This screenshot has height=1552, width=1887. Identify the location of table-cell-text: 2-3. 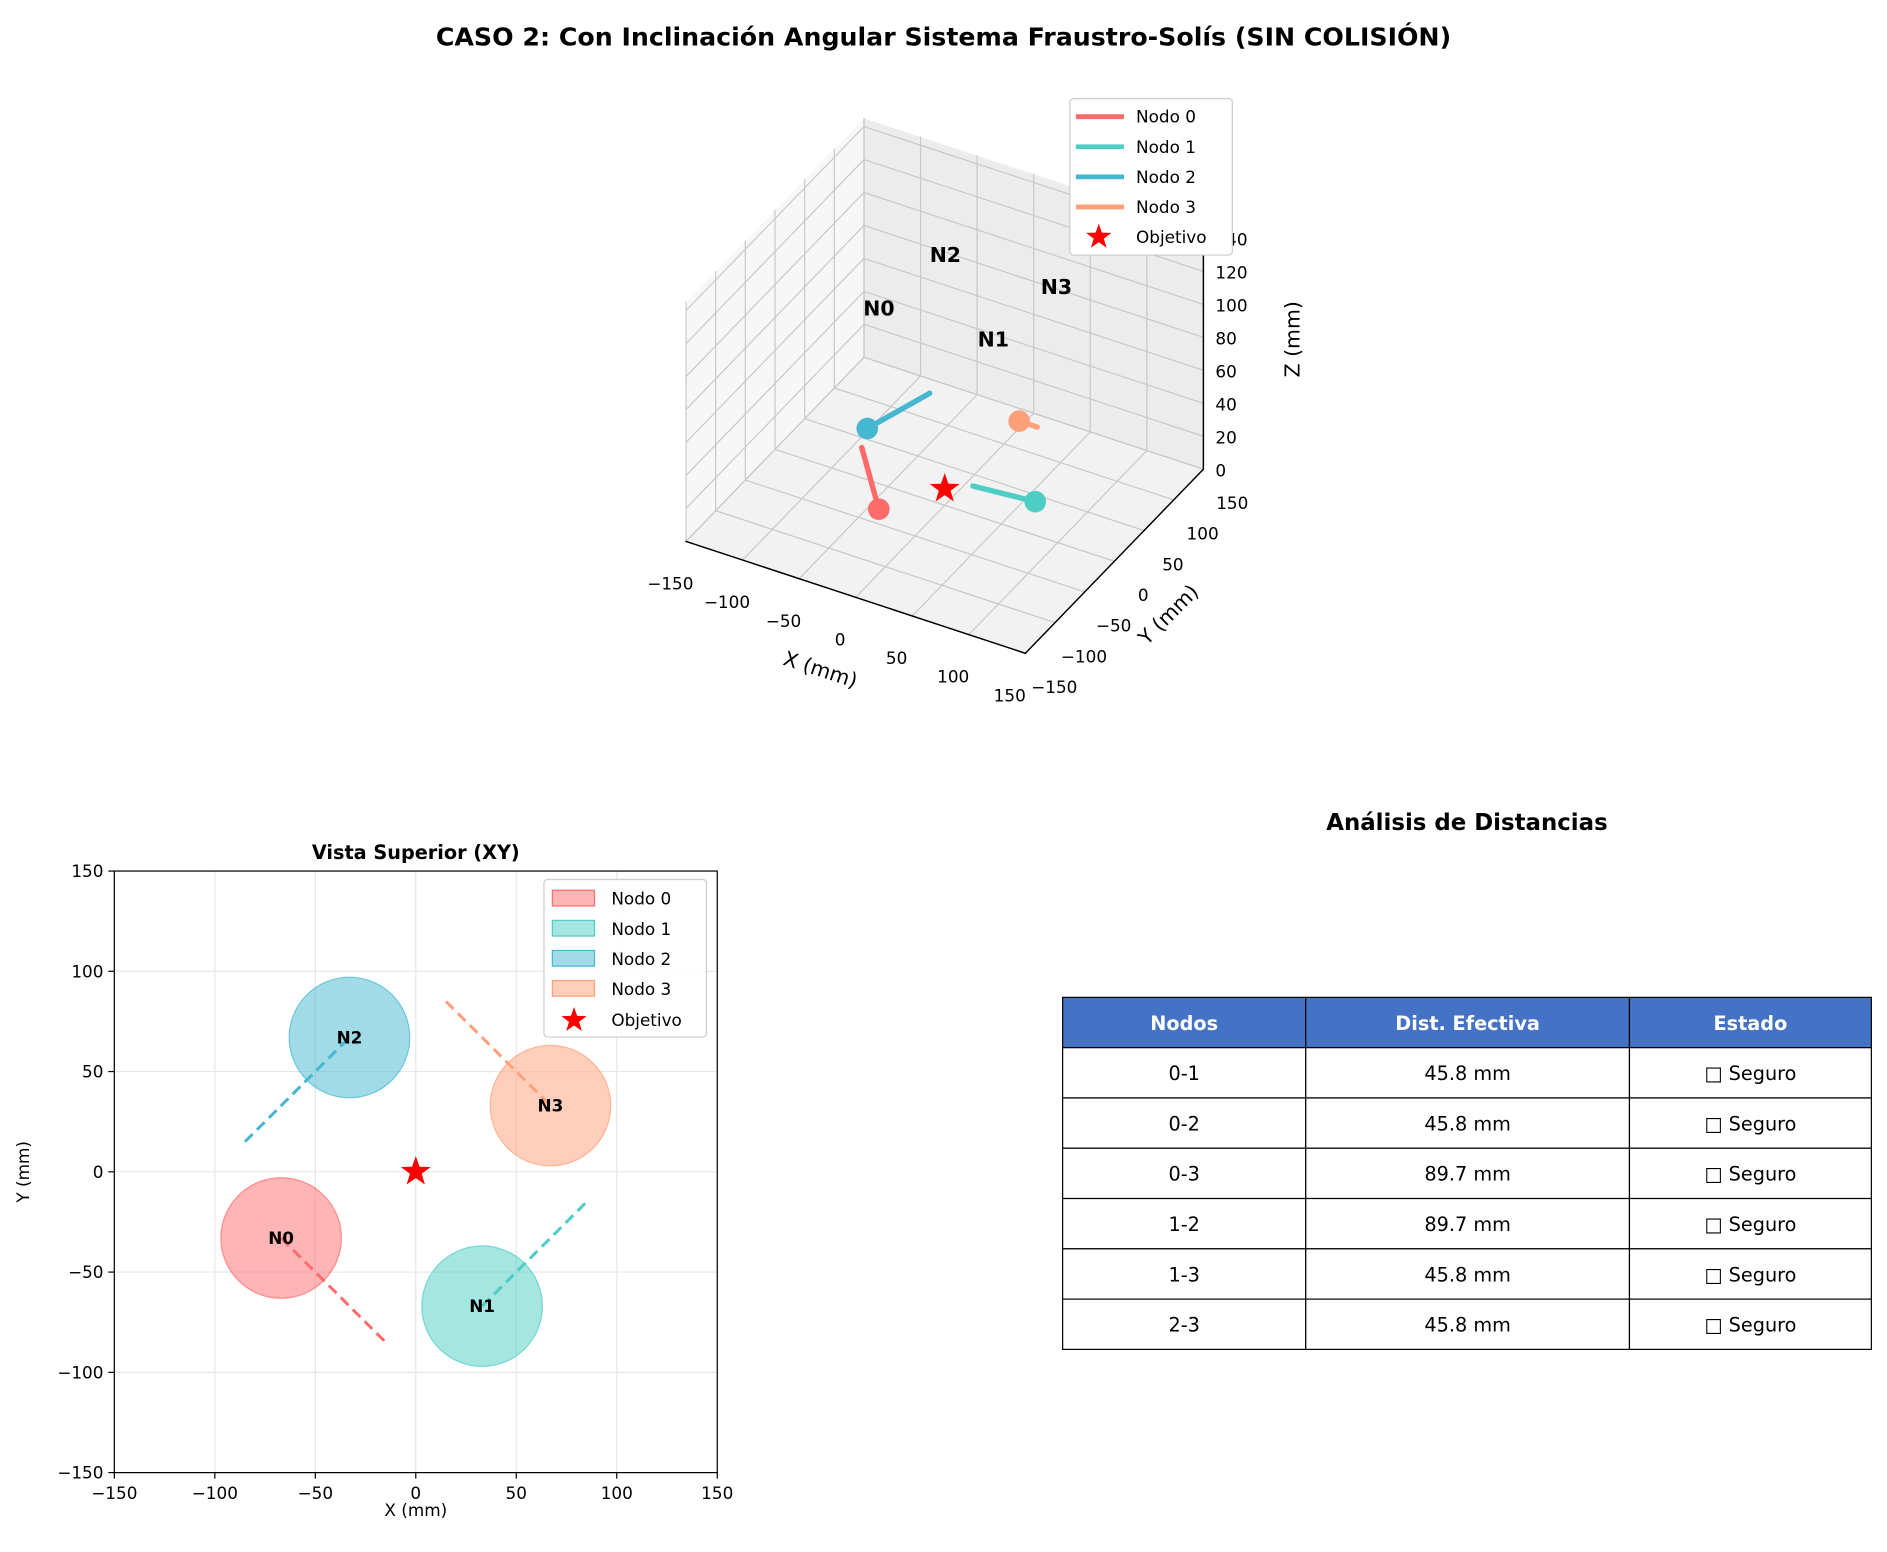
(1183, 1325).